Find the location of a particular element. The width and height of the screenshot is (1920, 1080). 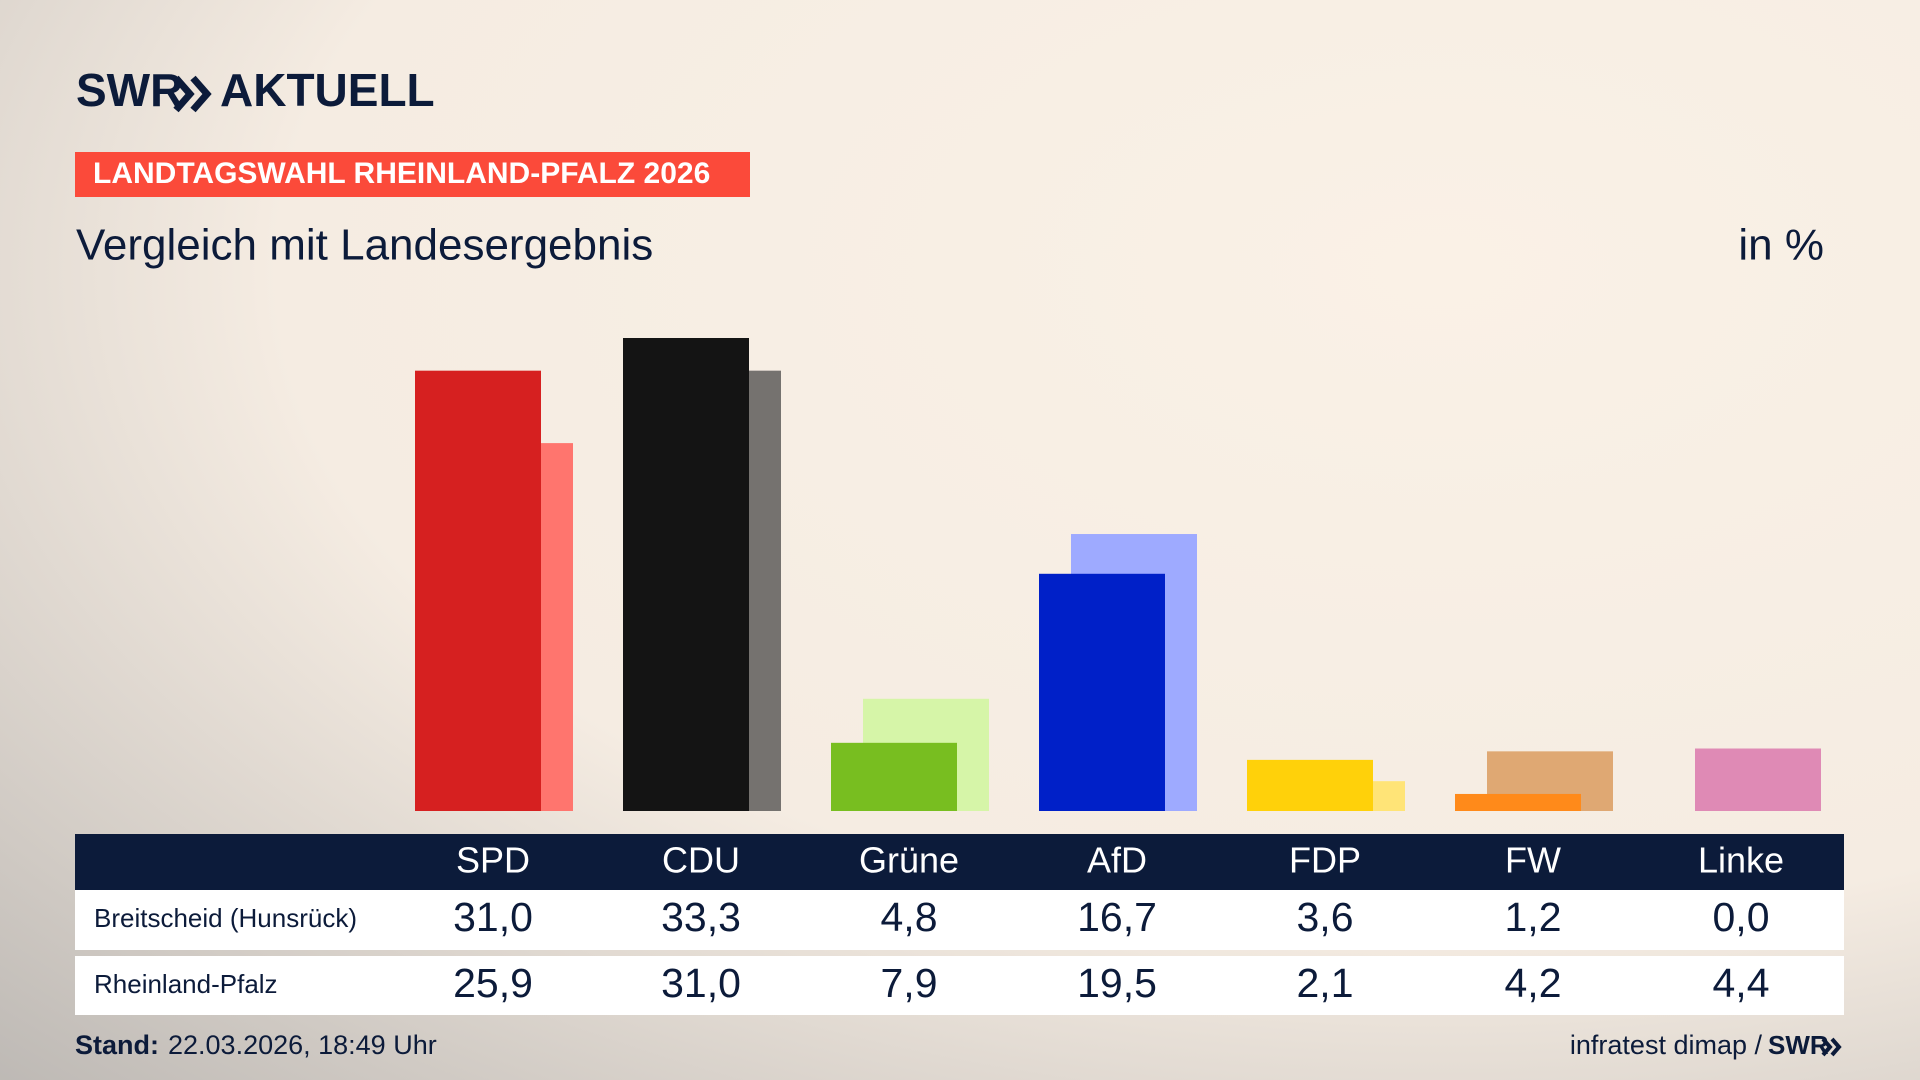

kicker: LANDTAGSWAHL RHEINLAND-PFALZ 2026 is located at coordinates (401, 173).